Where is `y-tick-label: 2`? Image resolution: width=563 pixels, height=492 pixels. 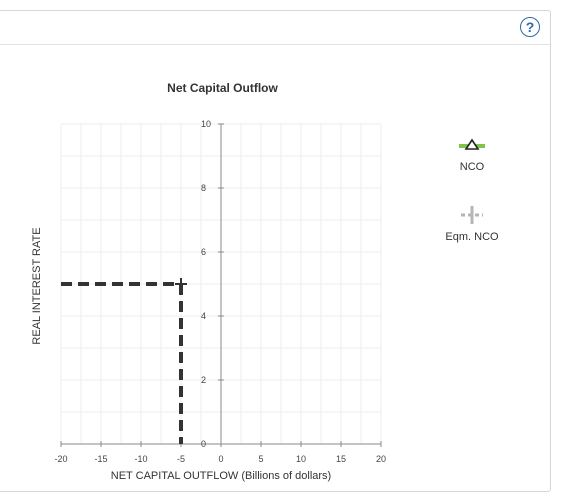
y-tick-label: 2 is located at coordinates (203, 380).